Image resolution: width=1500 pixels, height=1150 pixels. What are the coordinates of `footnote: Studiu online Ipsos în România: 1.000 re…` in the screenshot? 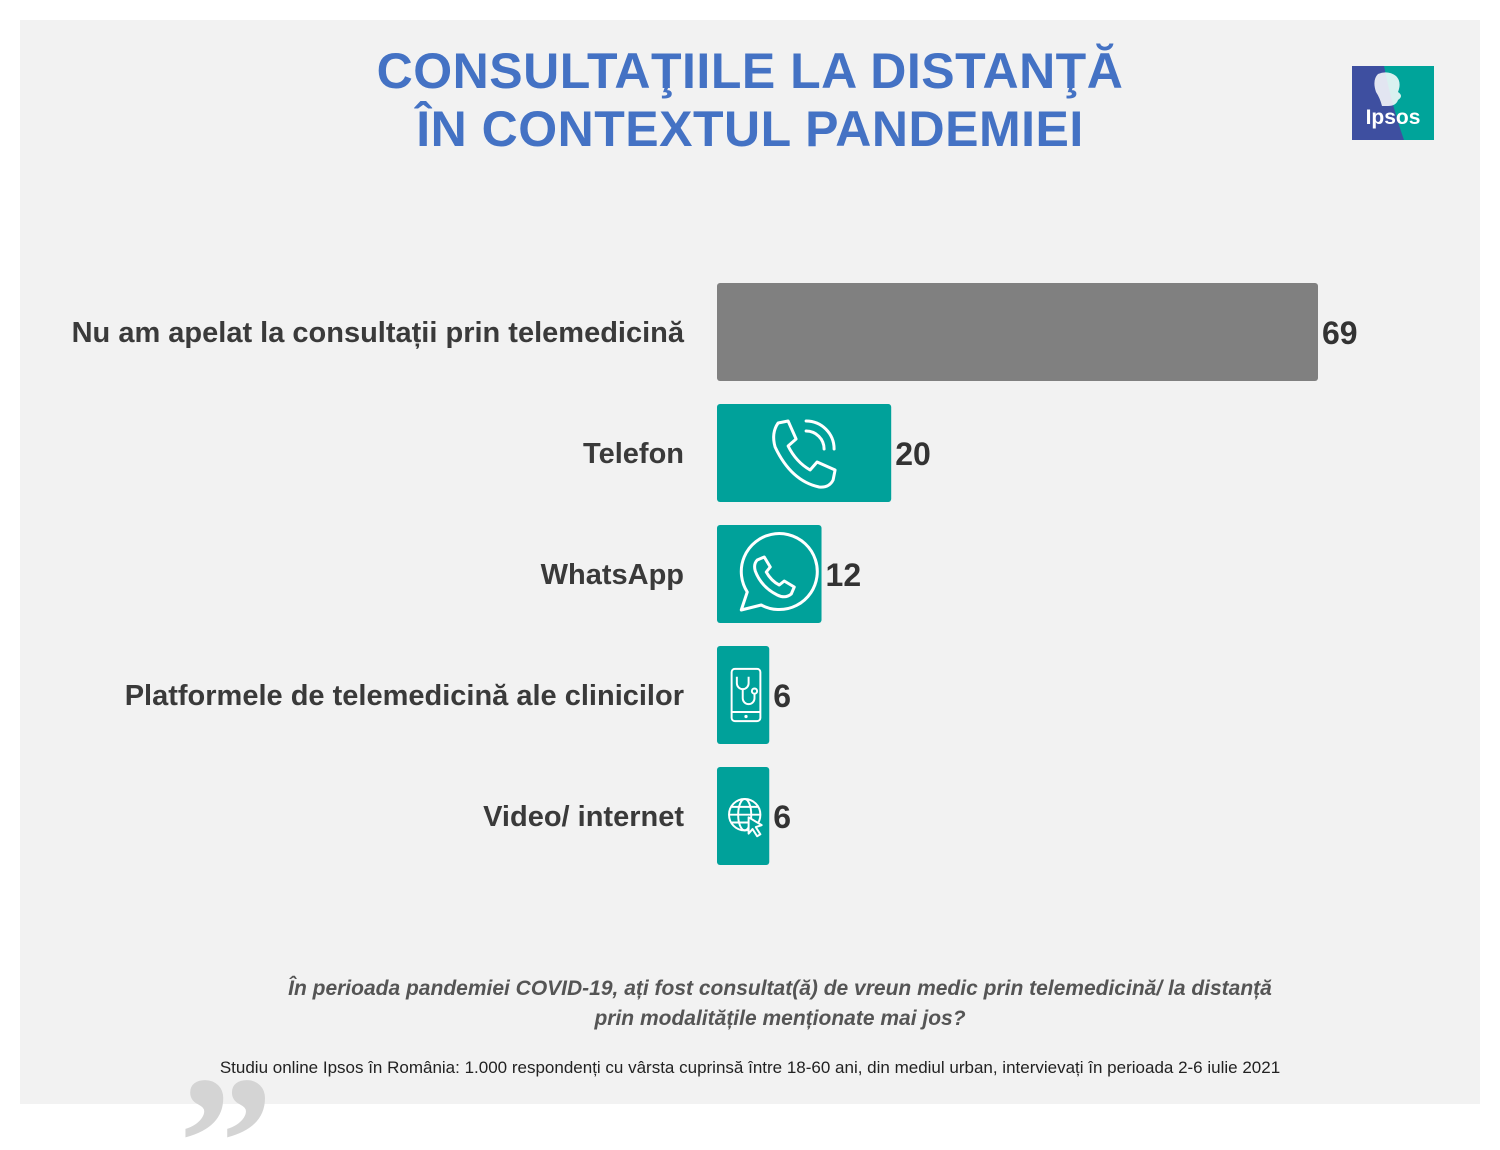 It's located at (750, 1067).